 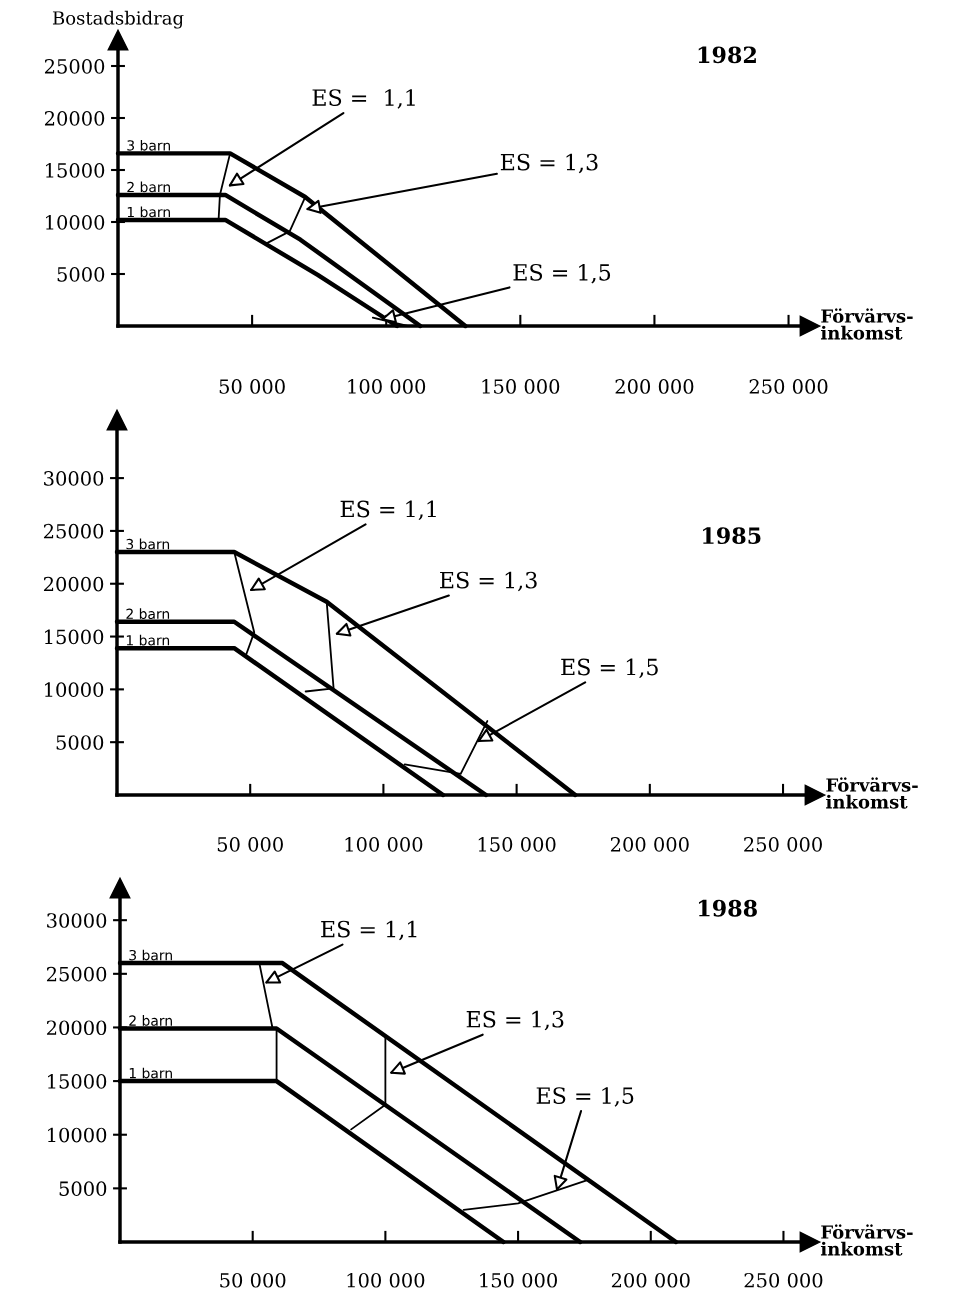 I want to click on text: 1985, so click(x=732, y=536).